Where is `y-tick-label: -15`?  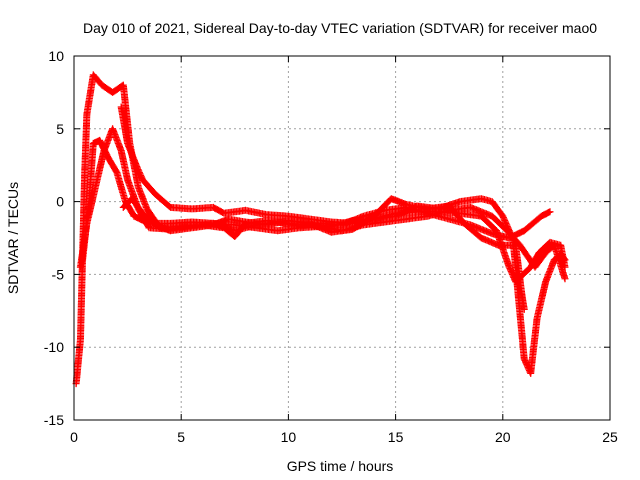
y-tick-label: -15 is located at coordinates (54, 420).